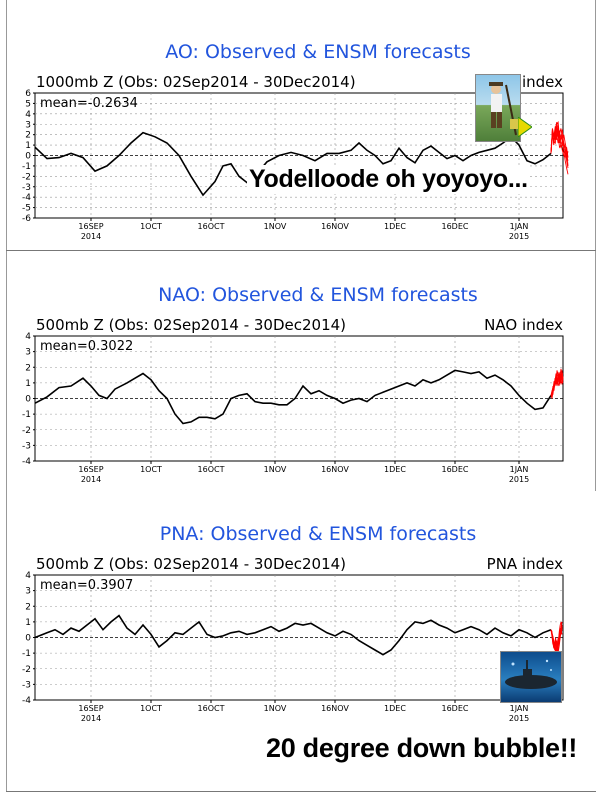 Image resolution: width=600 pixels, height=800 pixels. Describe the element at coordinates (422, 748) in the screenshot. I see `pna-caption: 20 degree down bubble!!` at that location.